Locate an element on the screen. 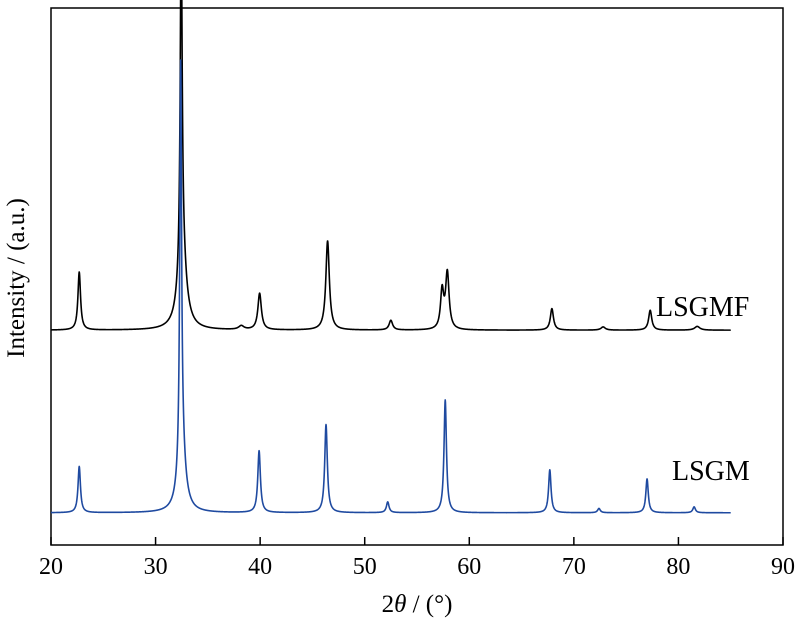 The width and height of the screenshot is (800, 625). x-tick-label: 20 is located at coordinates (51, 567).